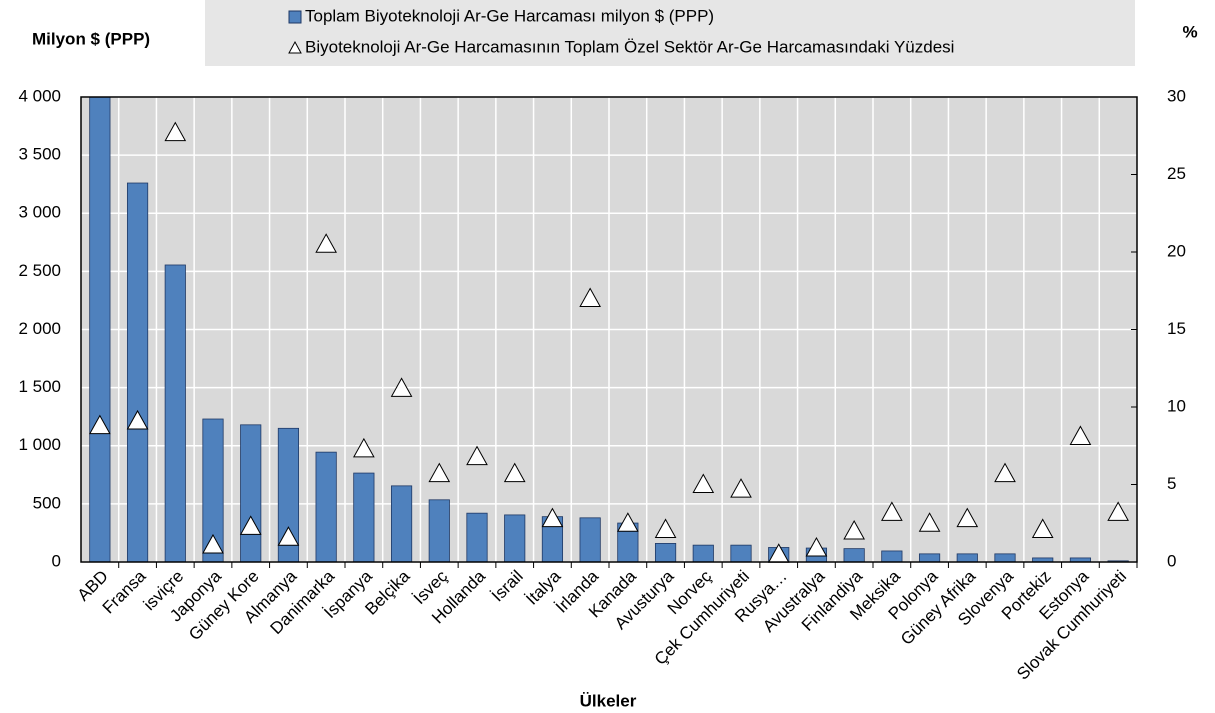  Describe the element at coordinates (1176, 173) in the screenshot. I see `y2-tick-label: 25` at that location.